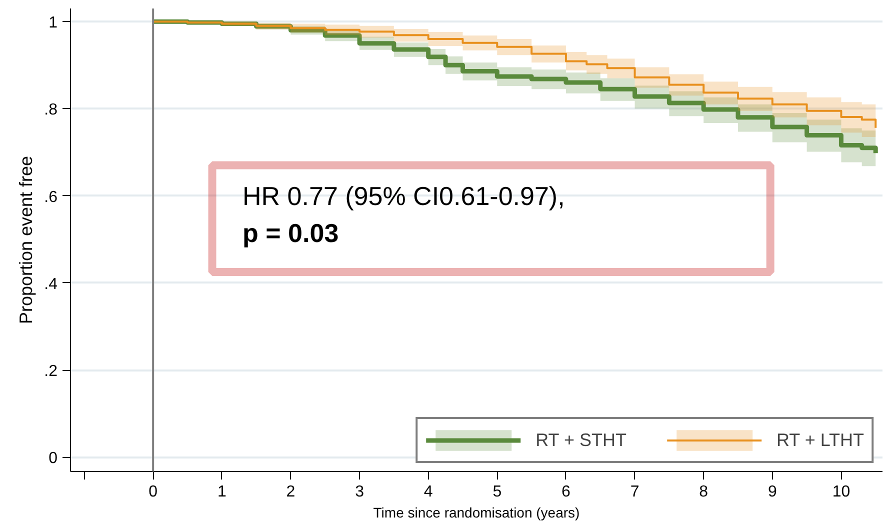 Image resolution: width=886 pixels, height=523 pixels. What do you see at coordinates (53, 23) in the screenshot?
I see `y-tick-label: 1` at bounding box center [53, 23].